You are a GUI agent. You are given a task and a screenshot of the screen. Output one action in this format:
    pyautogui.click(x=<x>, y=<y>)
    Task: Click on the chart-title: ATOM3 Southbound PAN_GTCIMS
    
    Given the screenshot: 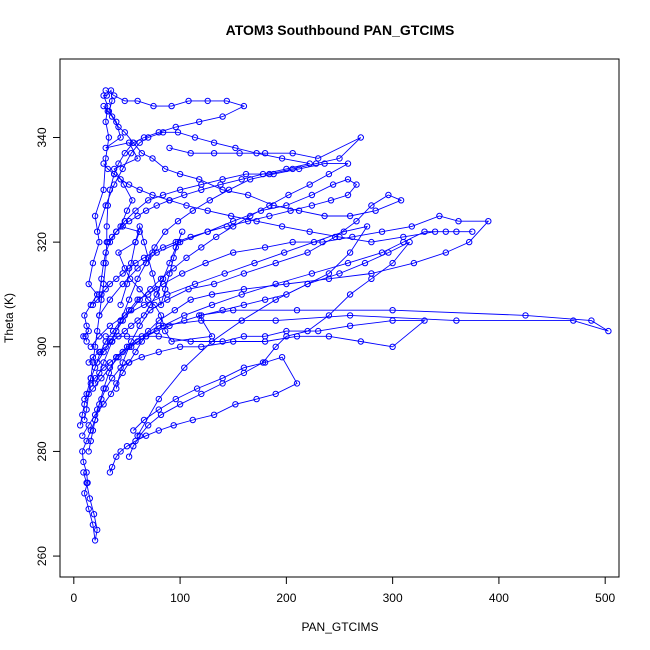 What is the action you would take?
    pyautogui.click(x=340, y=30)
    